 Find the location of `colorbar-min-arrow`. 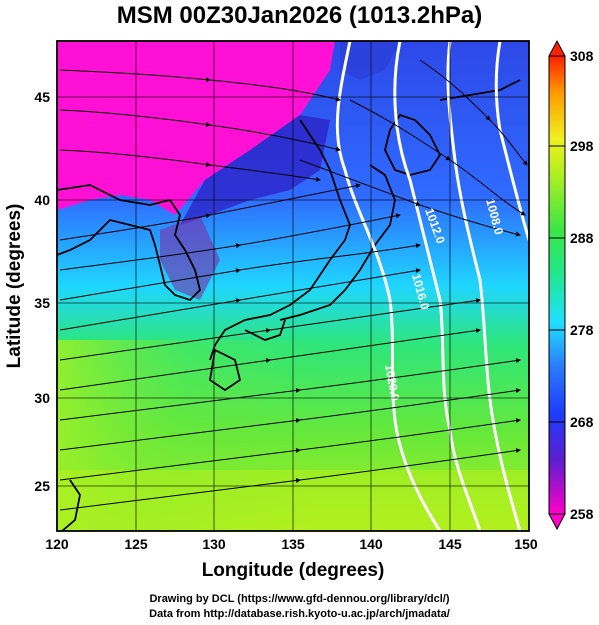

colorbar-min-arrow is located at coordinates (557, 522).